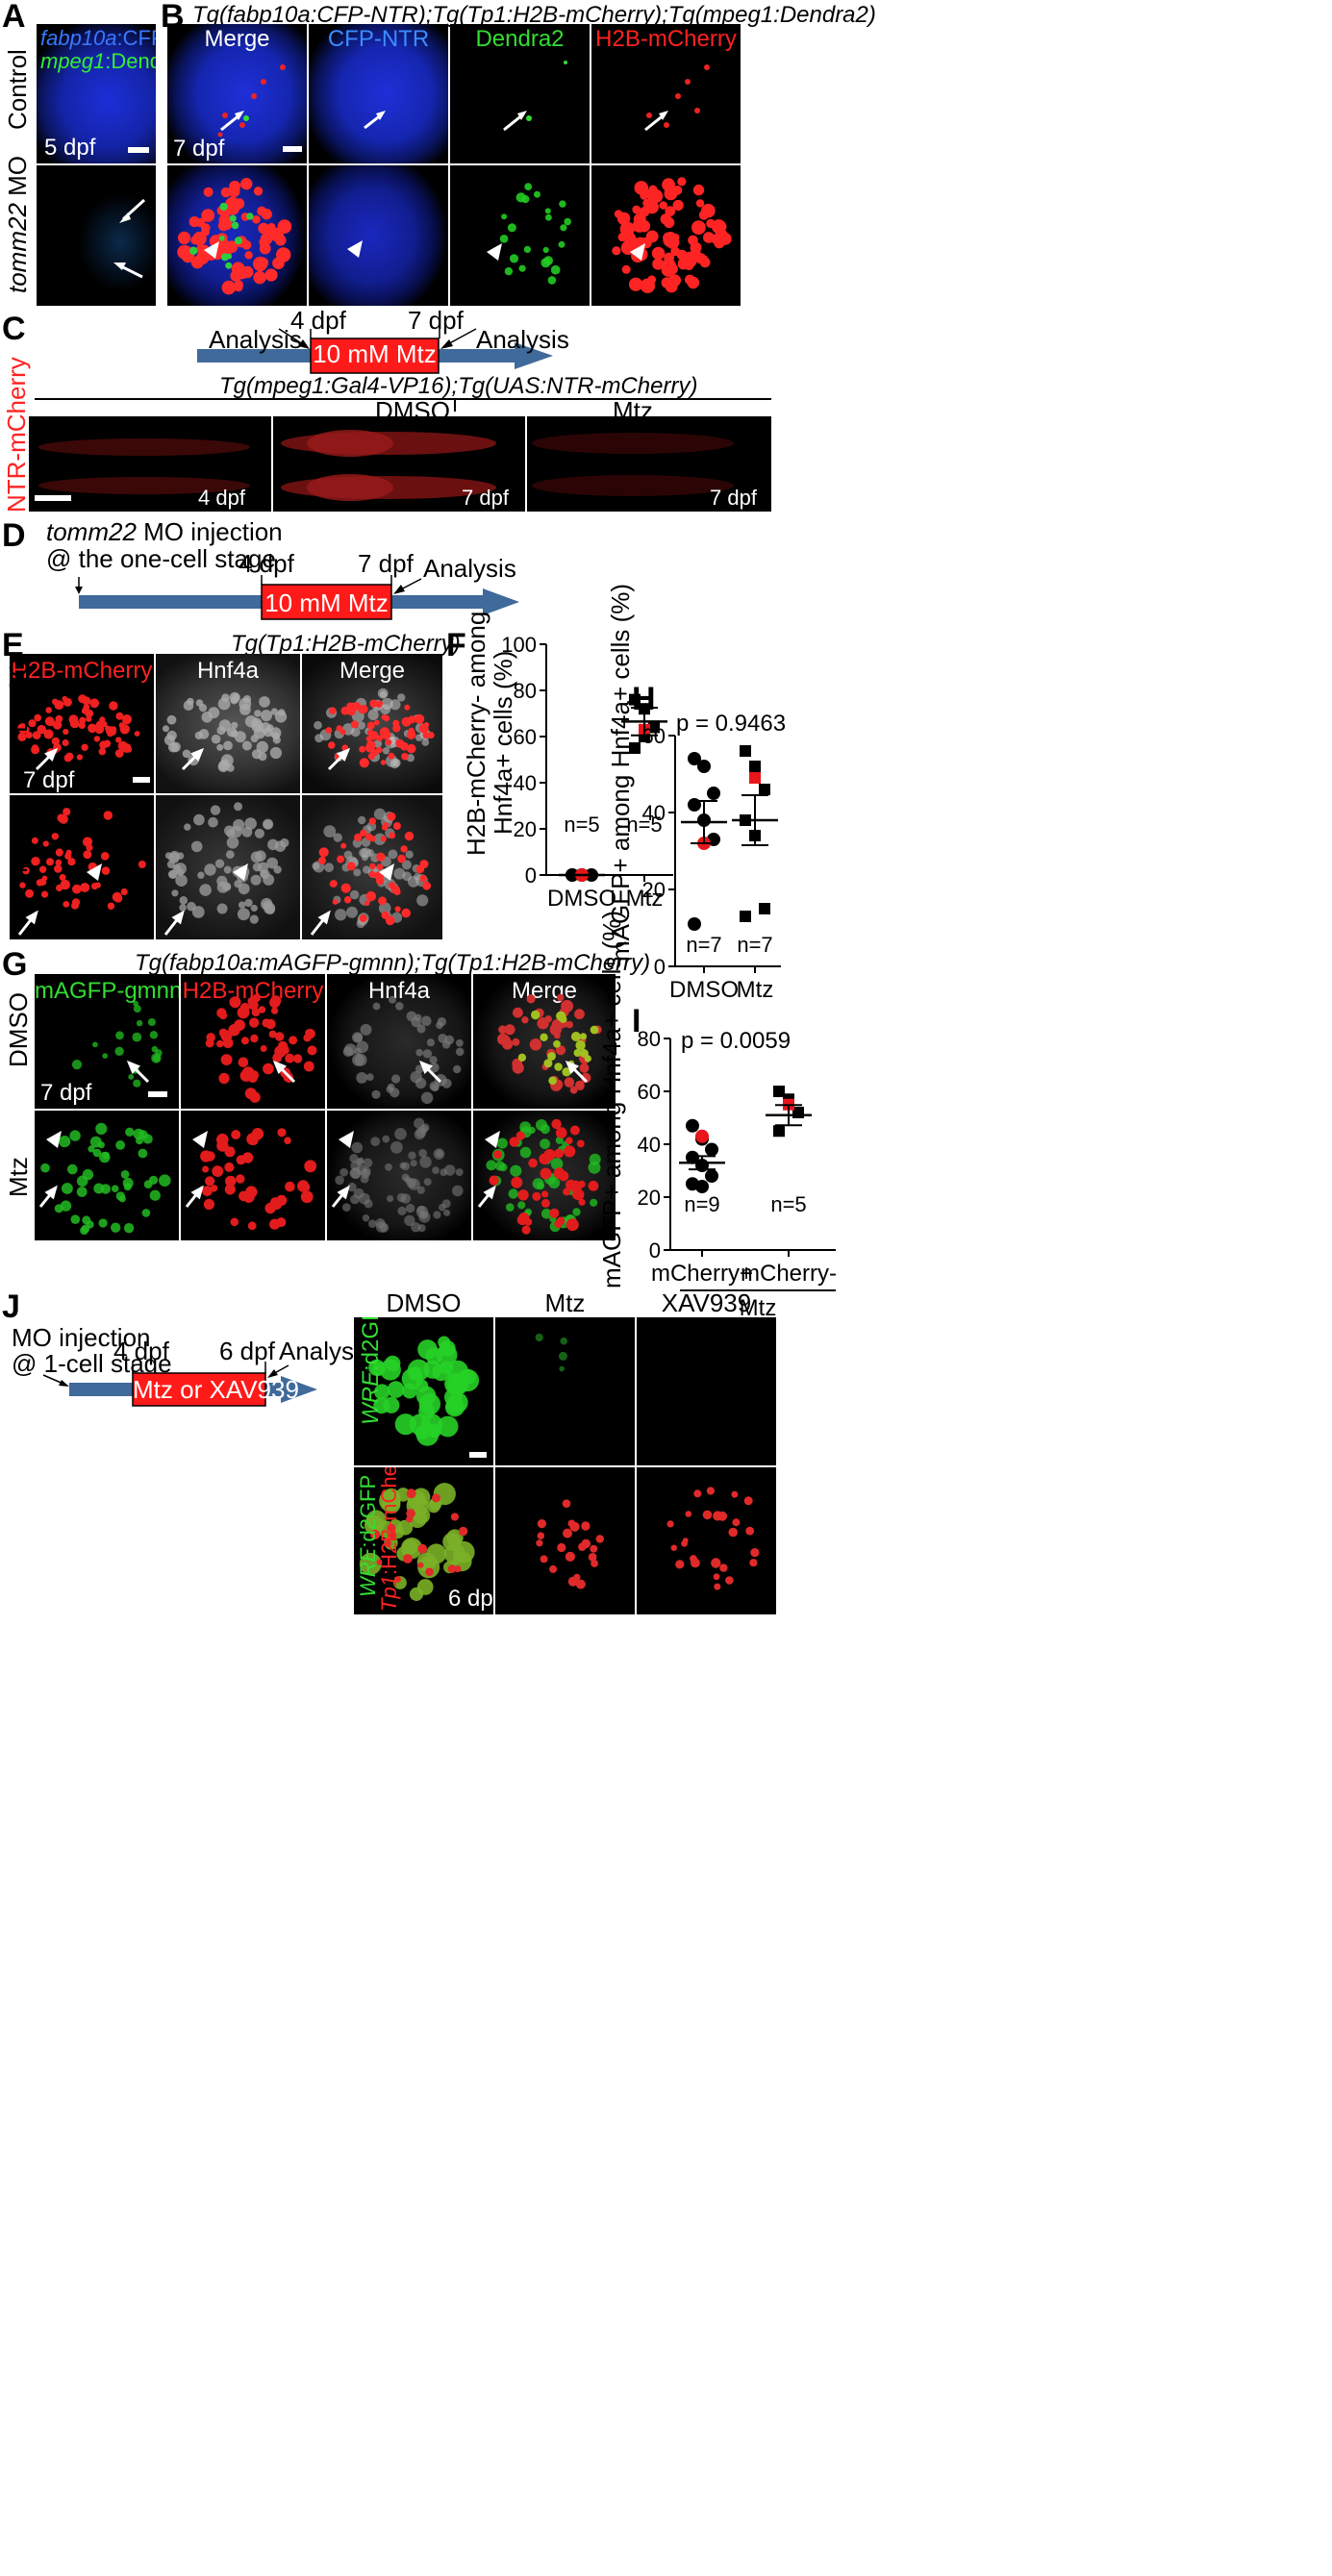 The image size is (1332, 2576). Describe the element at coordinates (297, 597) in the screenshot. I see `panel-d-timeline` at that location.